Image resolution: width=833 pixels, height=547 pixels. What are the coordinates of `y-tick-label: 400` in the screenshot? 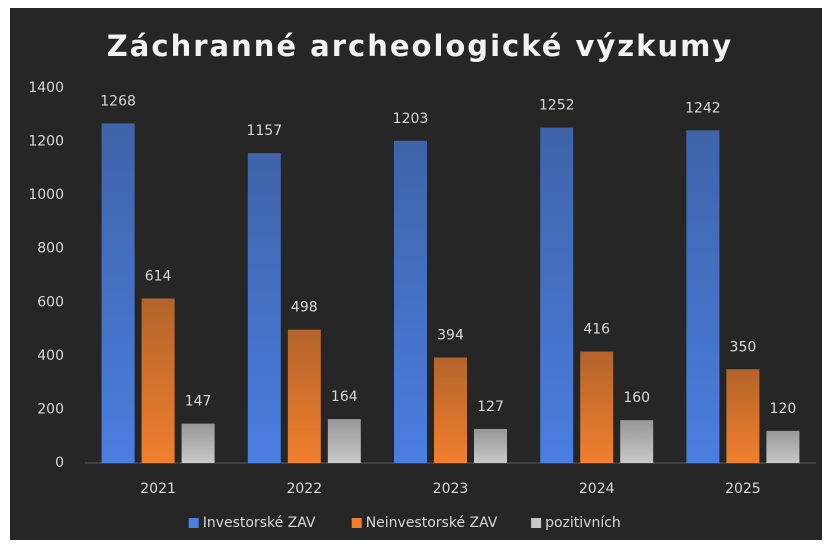 It's located at (50, 356).